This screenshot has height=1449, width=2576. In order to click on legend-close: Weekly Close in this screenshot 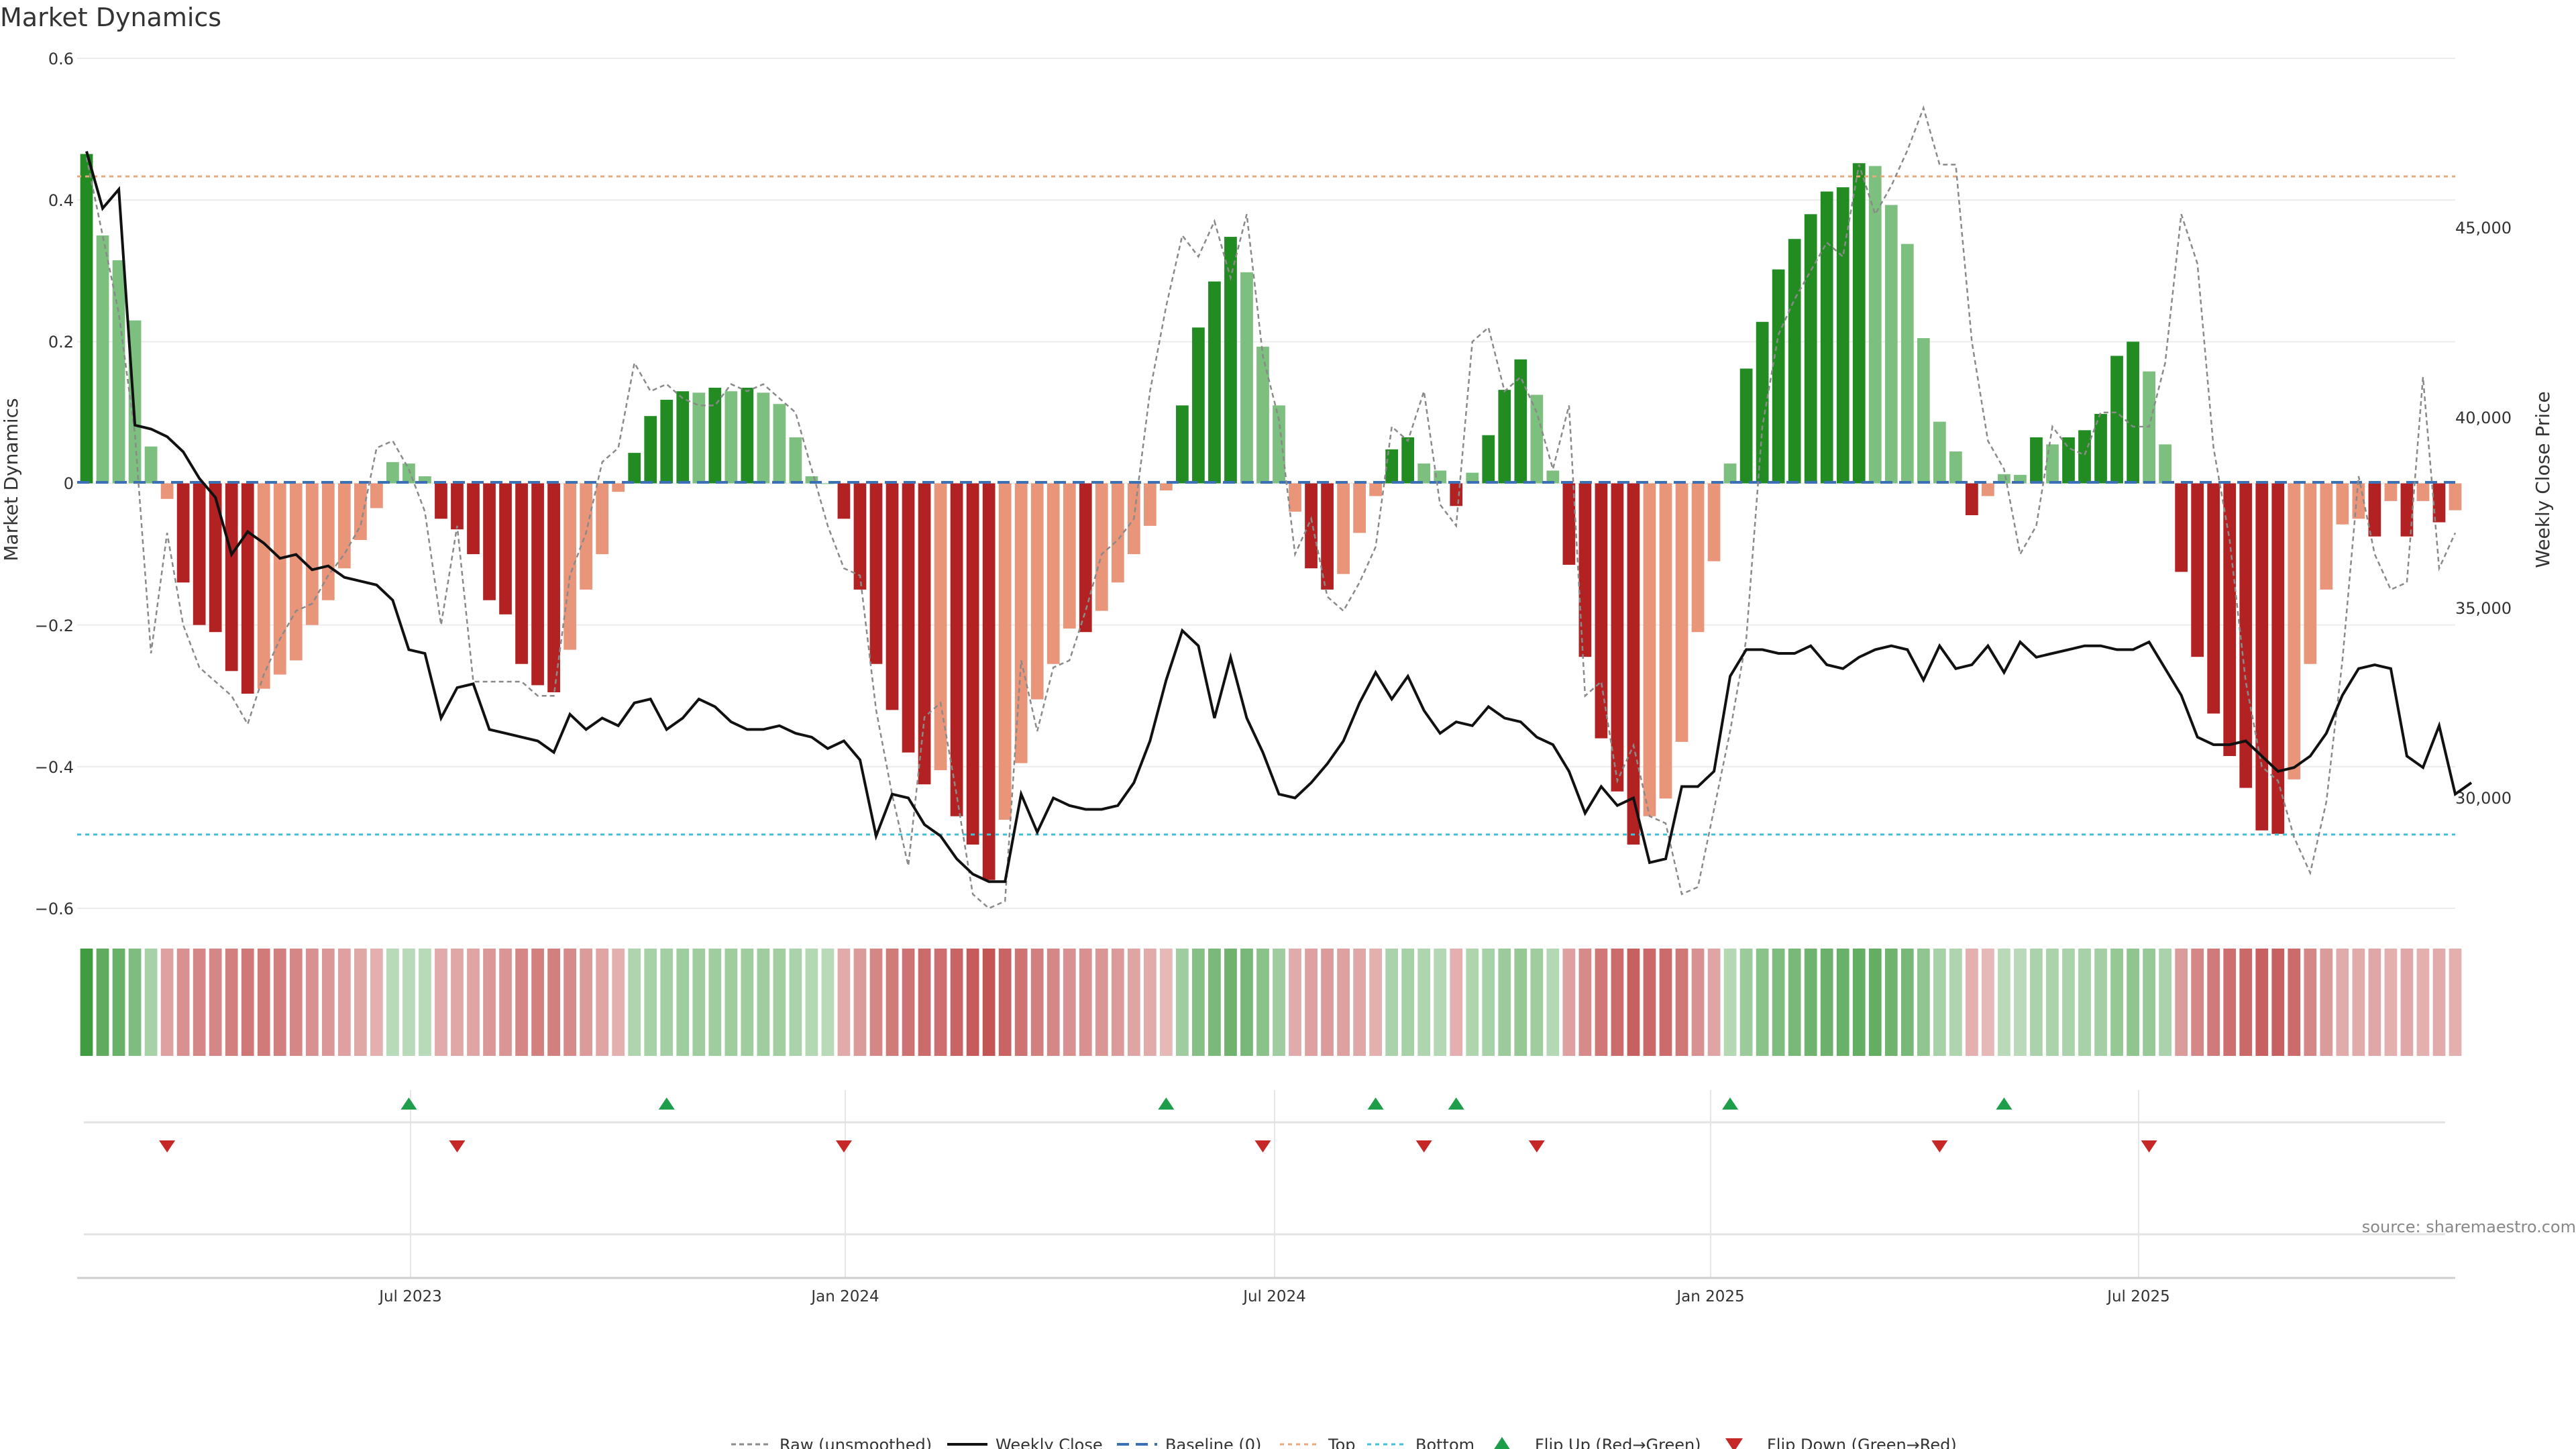, I will do `click(1049, 1442)`.